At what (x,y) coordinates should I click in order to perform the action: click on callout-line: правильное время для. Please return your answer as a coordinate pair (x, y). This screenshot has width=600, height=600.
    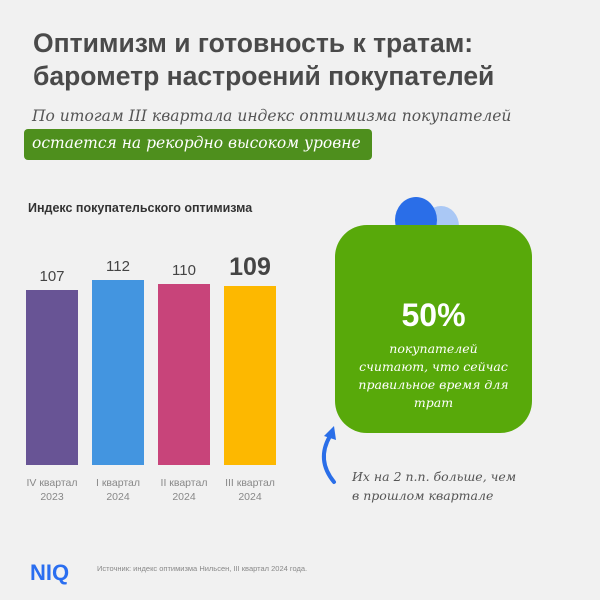
    Looking at the image, I should click on (433, 384).